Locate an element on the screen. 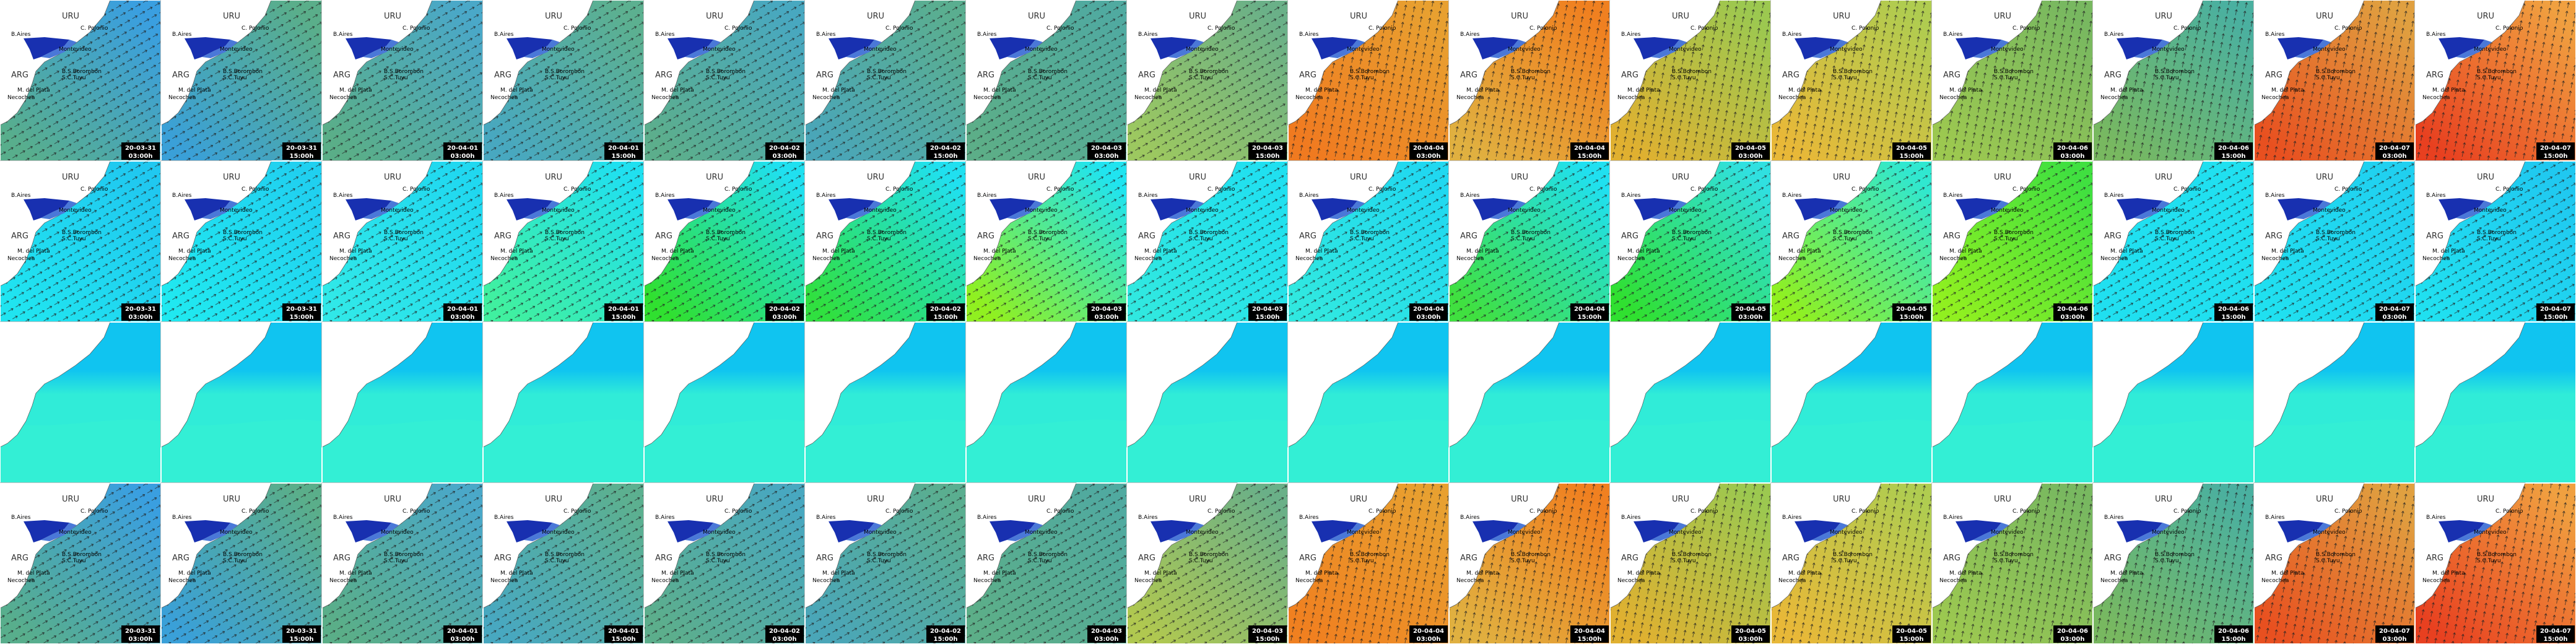  sea-band is located at coordinates (563, 451).